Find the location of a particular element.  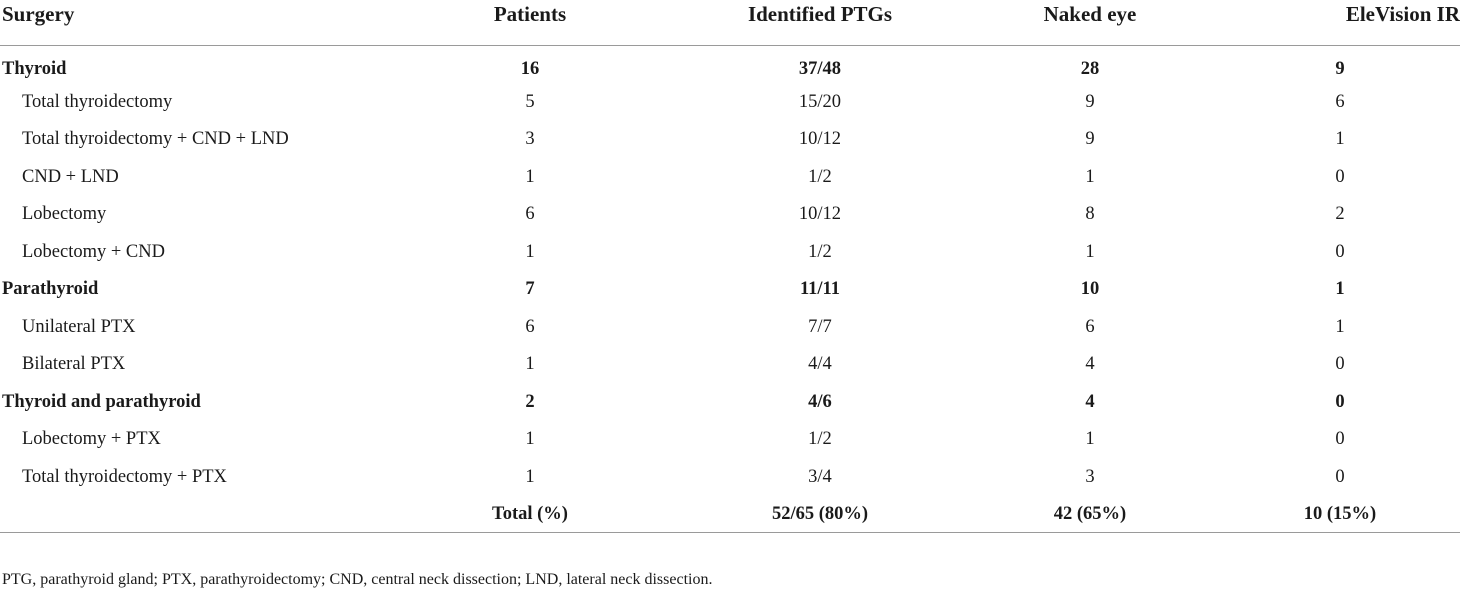

cell-identified: 4/6 is located at coordinates (820, 401).